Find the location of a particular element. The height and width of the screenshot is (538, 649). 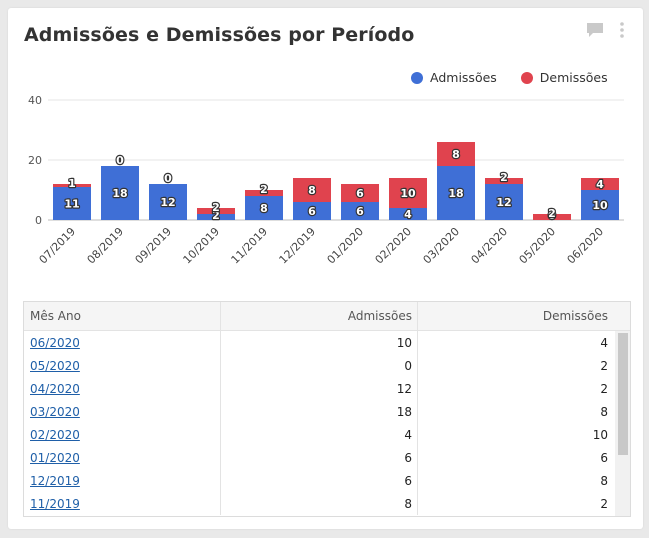

data-label-demissoes: 6 is located at coordinates (360, 193).